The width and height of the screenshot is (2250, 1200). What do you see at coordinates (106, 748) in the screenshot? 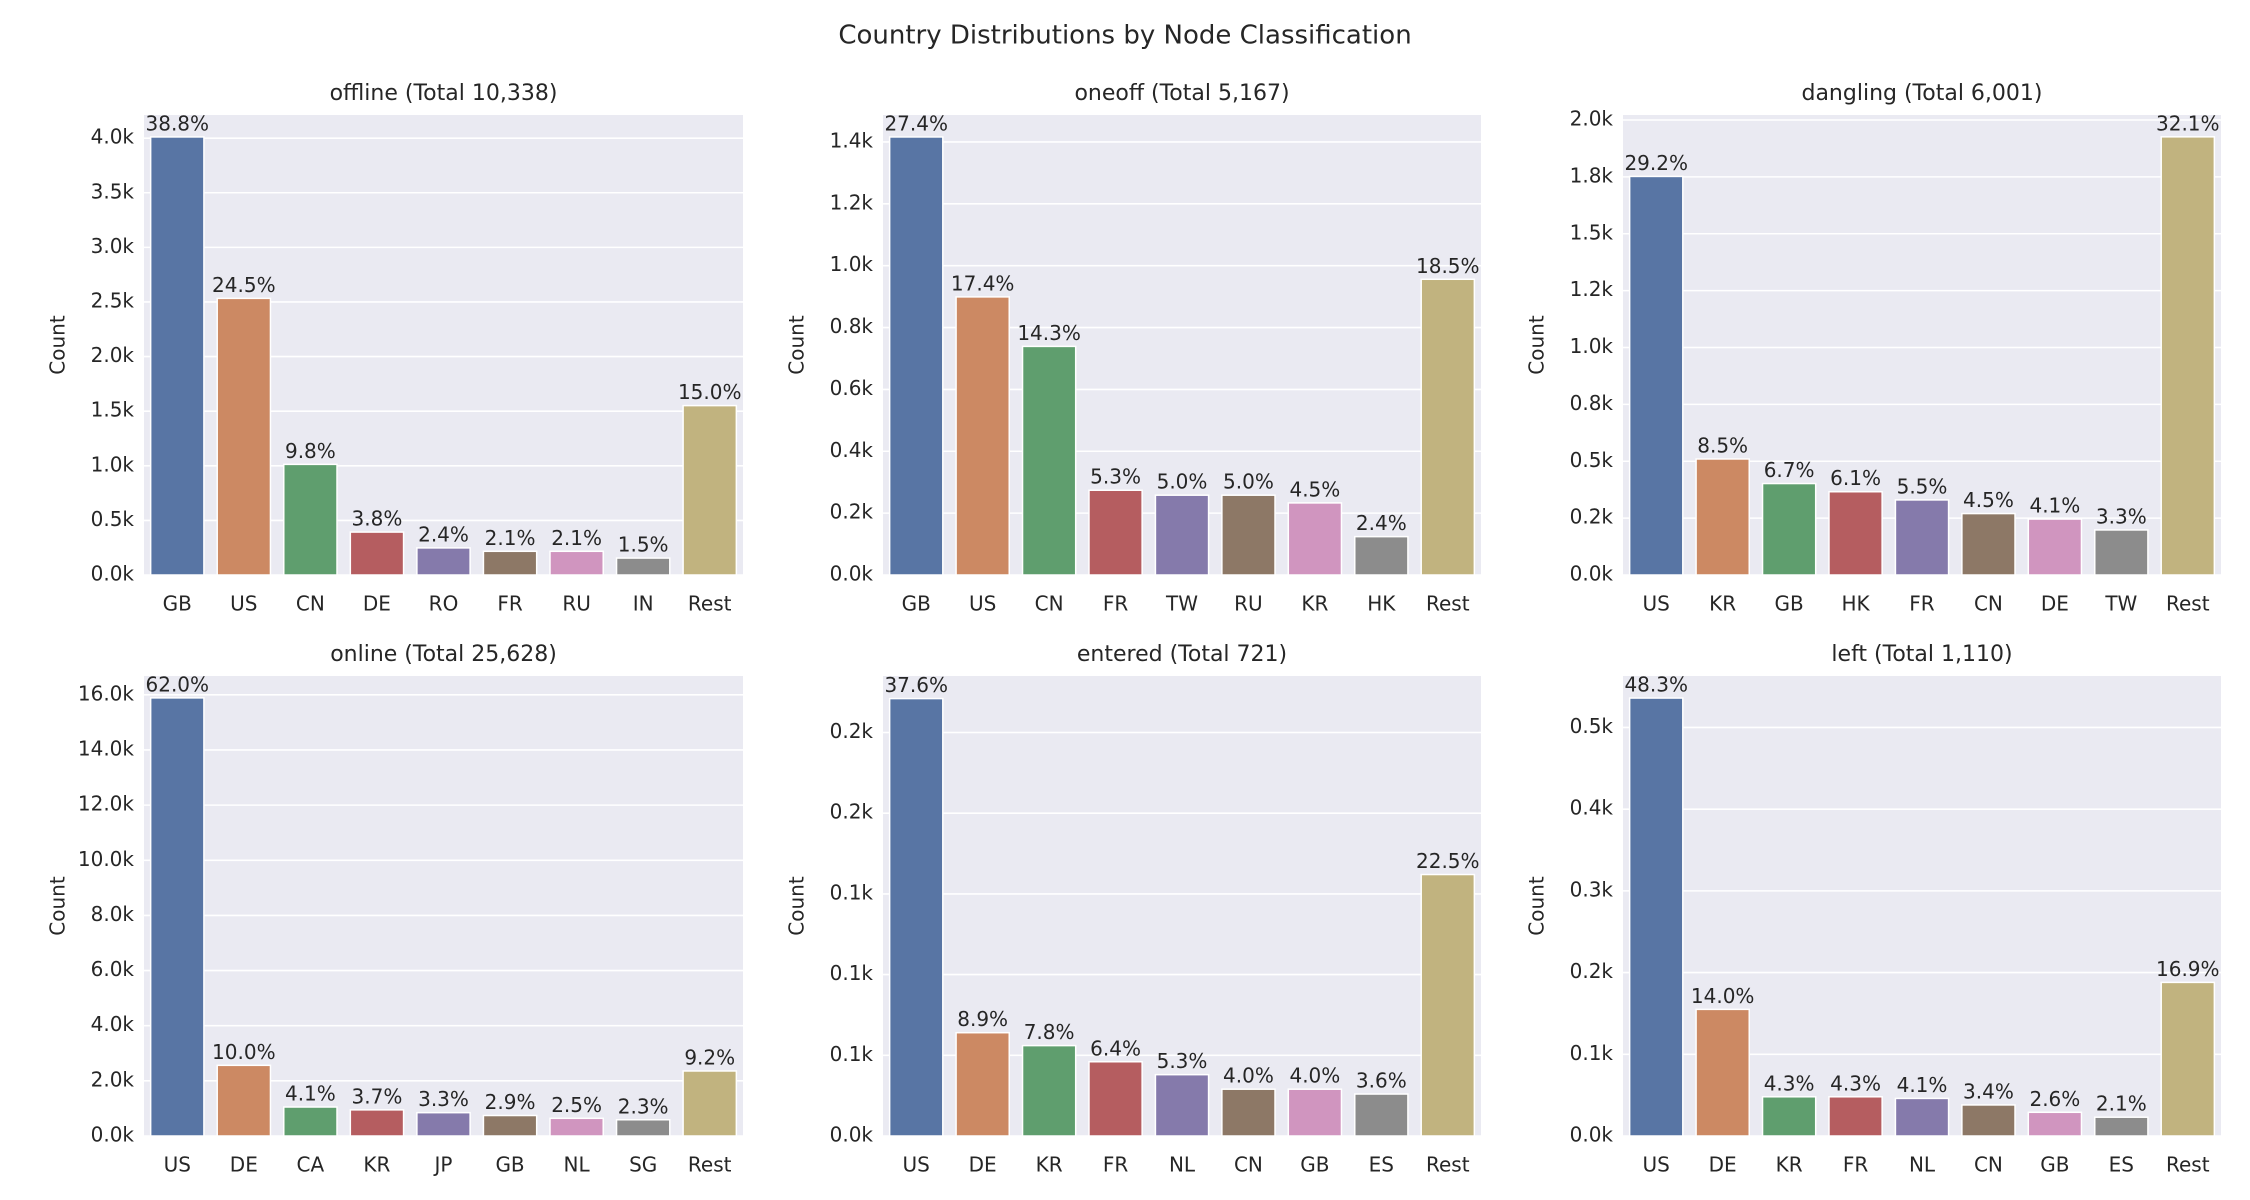
I see `y-tick-label: 14.0k` at bounding box center [106, 748].